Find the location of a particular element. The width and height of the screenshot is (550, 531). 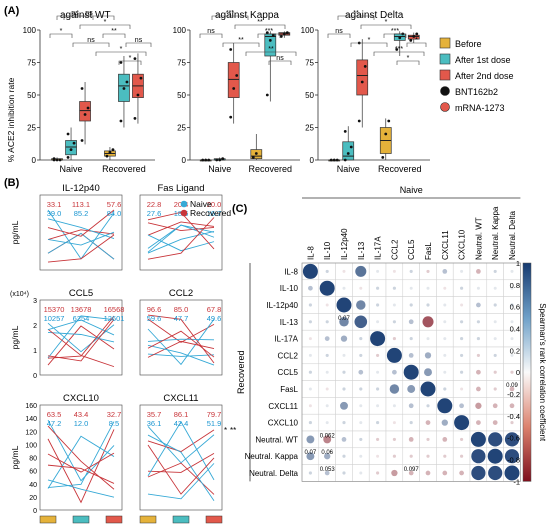

heatmap-column-label: Neutral. Delta is located at coordinates (512, 235).